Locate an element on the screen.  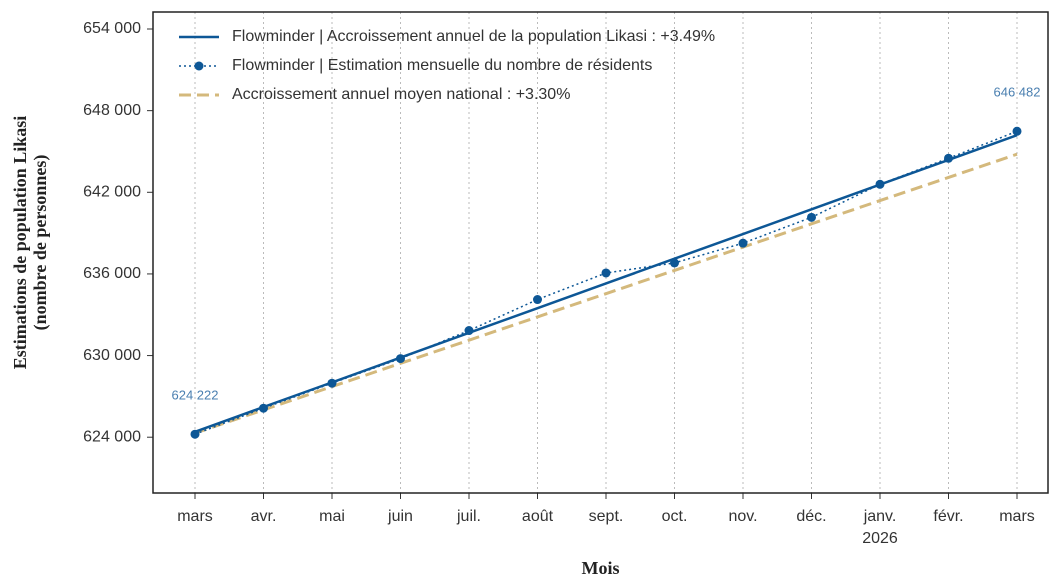
y-tick-label: 648 000 is located at coordinates (112, 110).